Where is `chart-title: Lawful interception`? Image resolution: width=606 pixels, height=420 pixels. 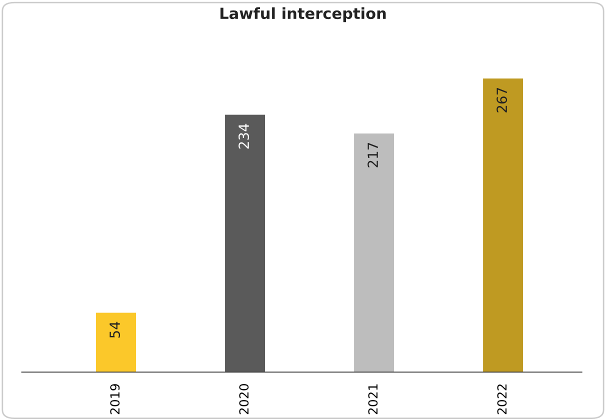
chart-title: Lawful interception is located at coordinates (303, 14).